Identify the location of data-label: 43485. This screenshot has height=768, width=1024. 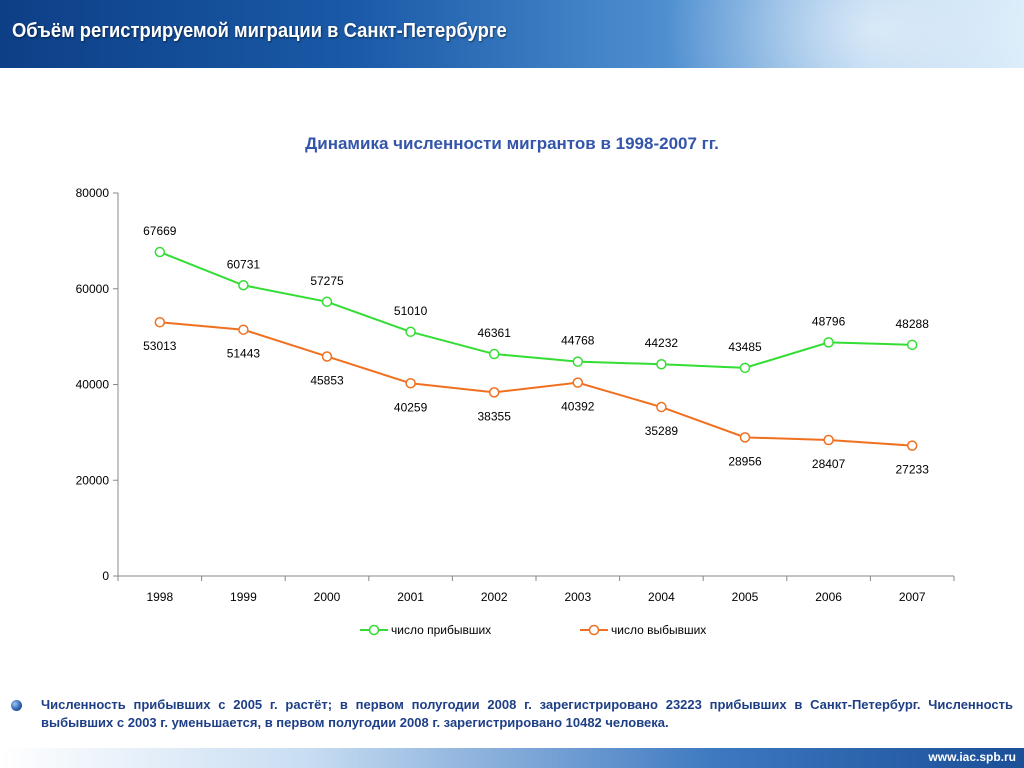
(745, 347).